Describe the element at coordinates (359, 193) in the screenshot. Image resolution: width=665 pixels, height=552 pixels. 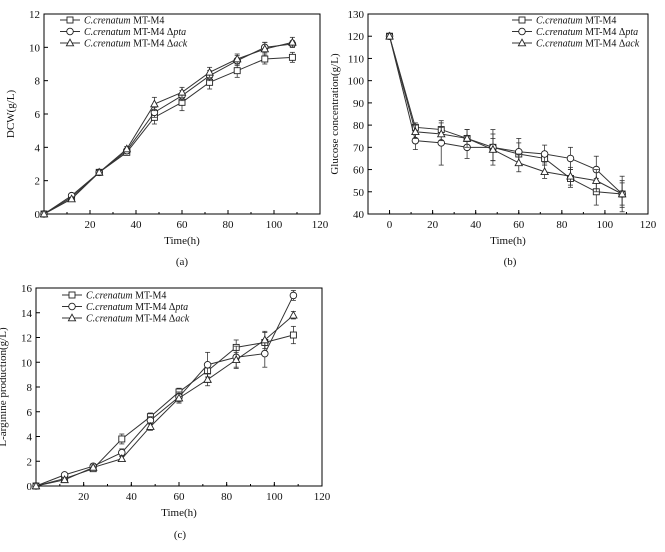
I see `y-tick-label: 50` at that location.